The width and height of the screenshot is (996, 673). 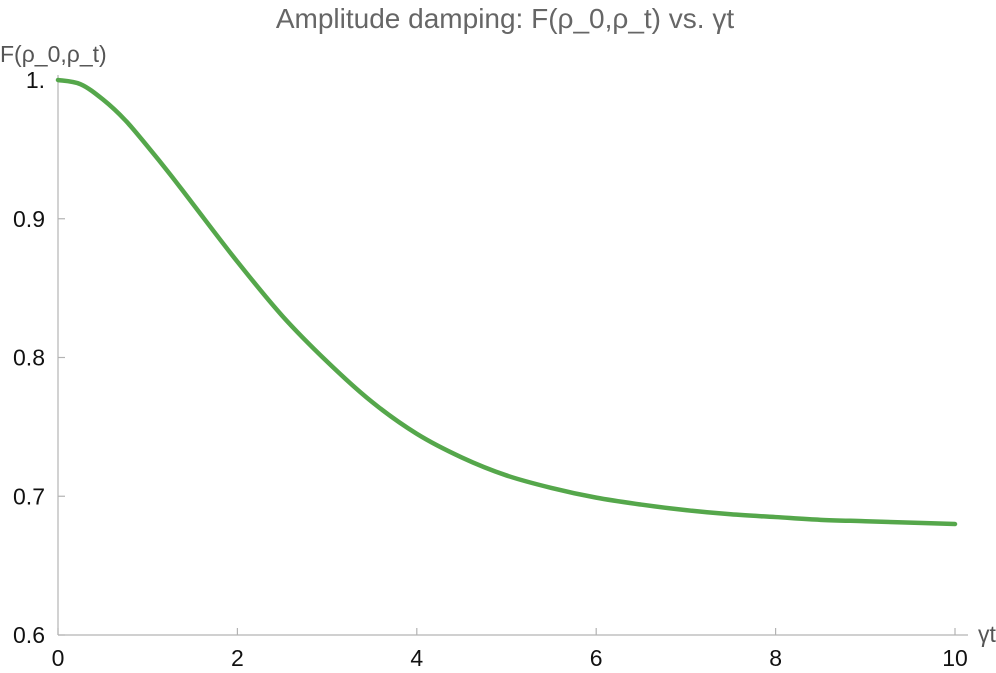 I want to click on y-tick-label: 0.6, so click(x=29, y=635).